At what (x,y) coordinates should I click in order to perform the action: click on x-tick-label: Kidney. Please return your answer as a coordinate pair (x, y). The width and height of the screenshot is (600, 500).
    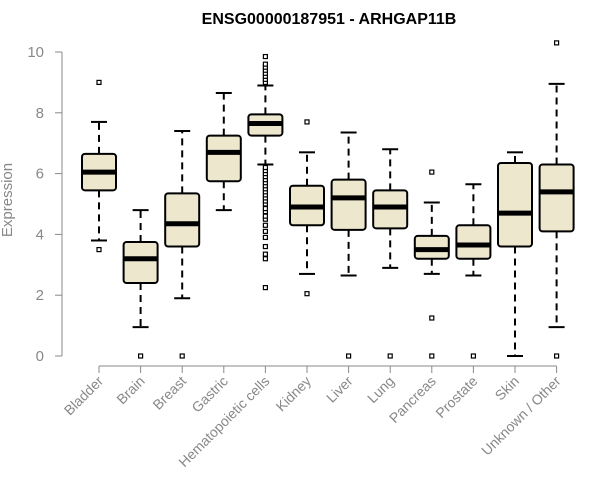
    Looking at the image, I should click on (294, 394).